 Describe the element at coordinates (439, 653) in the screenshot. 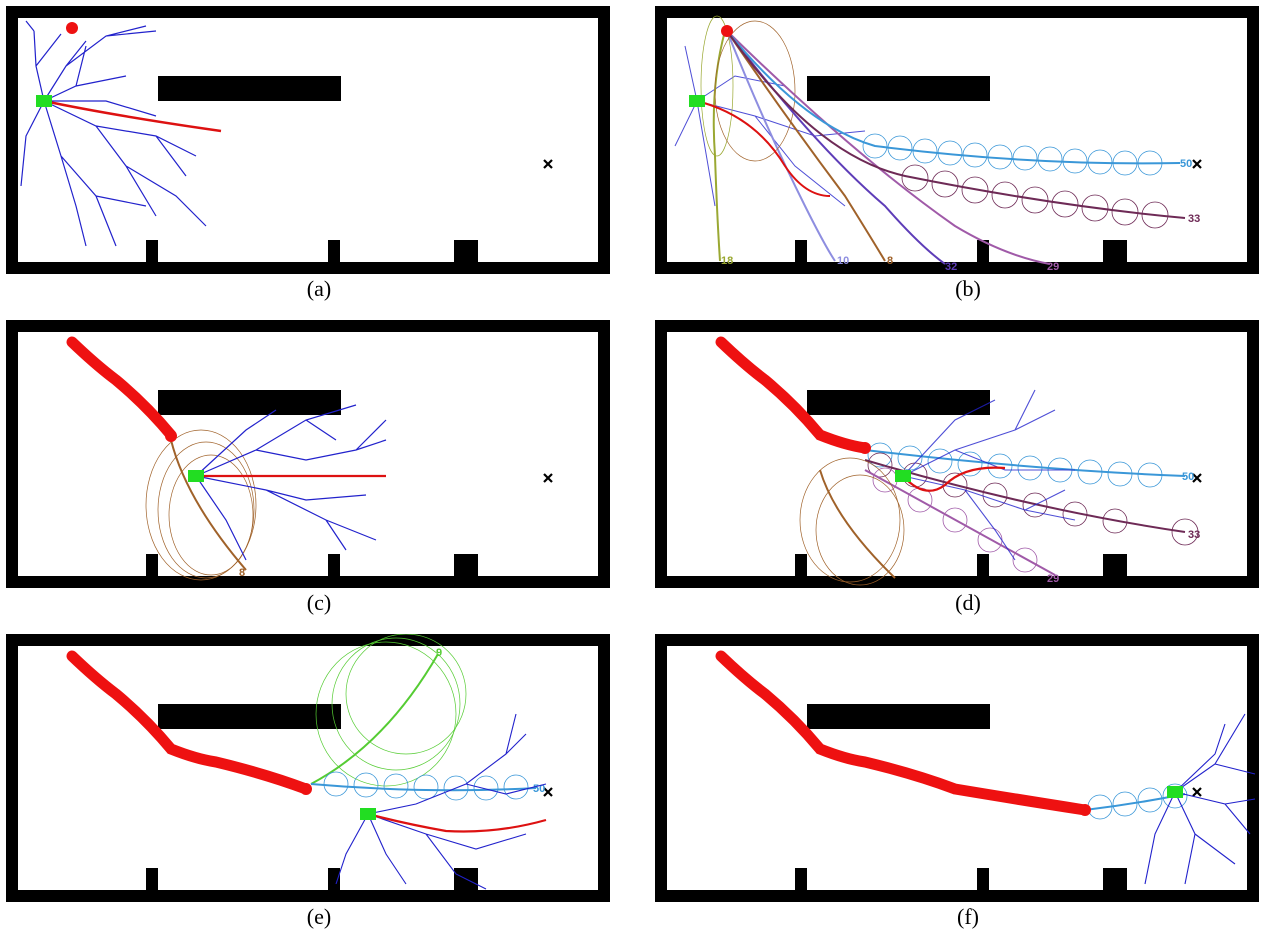

I see `prediction-label: 9` at that location.